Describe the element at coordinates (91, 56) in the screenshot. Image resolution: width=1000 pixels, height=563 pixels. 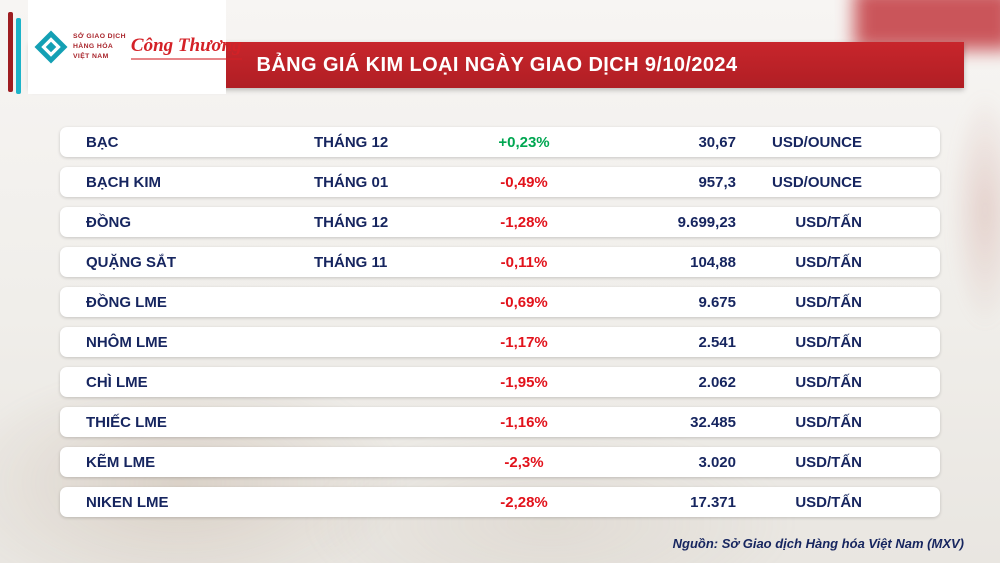
I see `mxv-logo-line3: VIỆT NAM` at that location.